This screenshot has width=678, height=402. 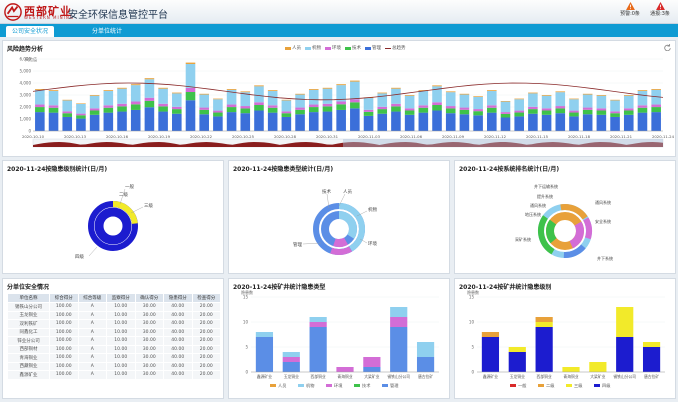 What do you see at coordinates (206, 366) in the screenshot?
I see `table-cell: 20.00` at bounding box center [206, 366].